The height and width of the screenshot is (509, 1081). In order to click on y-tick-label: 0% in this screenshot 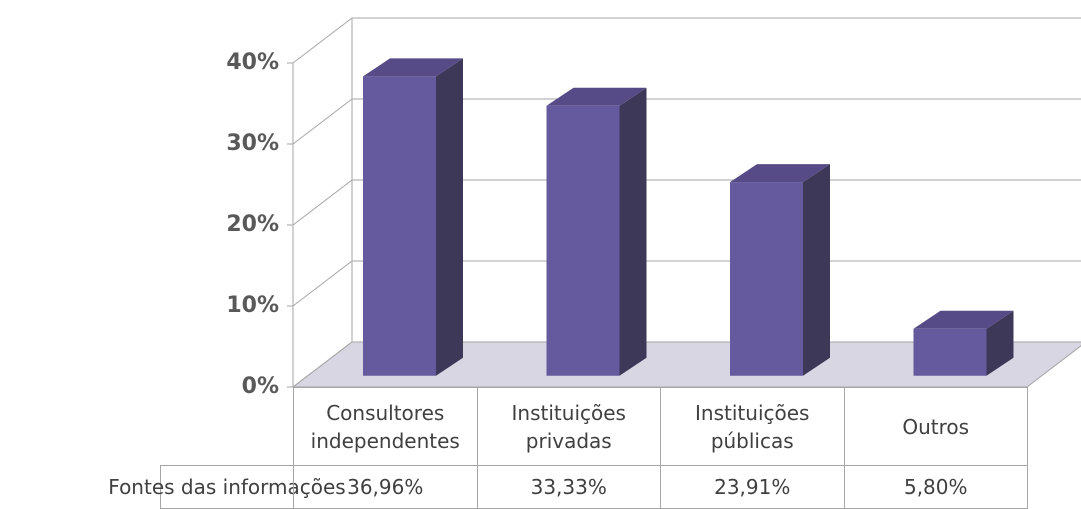, I will do `click(260, 386)`.